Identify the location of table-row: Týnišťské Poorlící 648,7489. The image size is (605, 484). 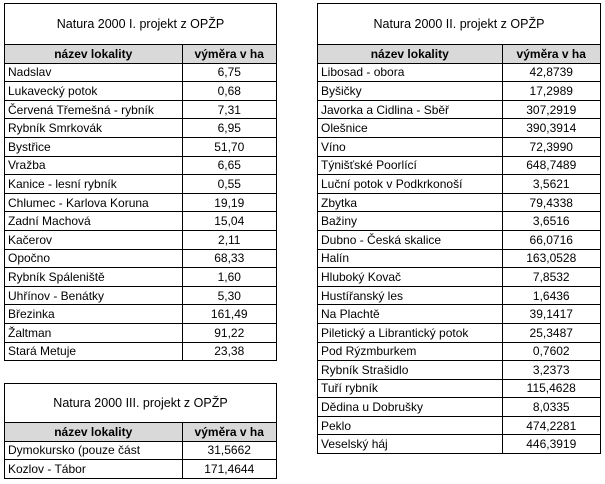
(459, 165).